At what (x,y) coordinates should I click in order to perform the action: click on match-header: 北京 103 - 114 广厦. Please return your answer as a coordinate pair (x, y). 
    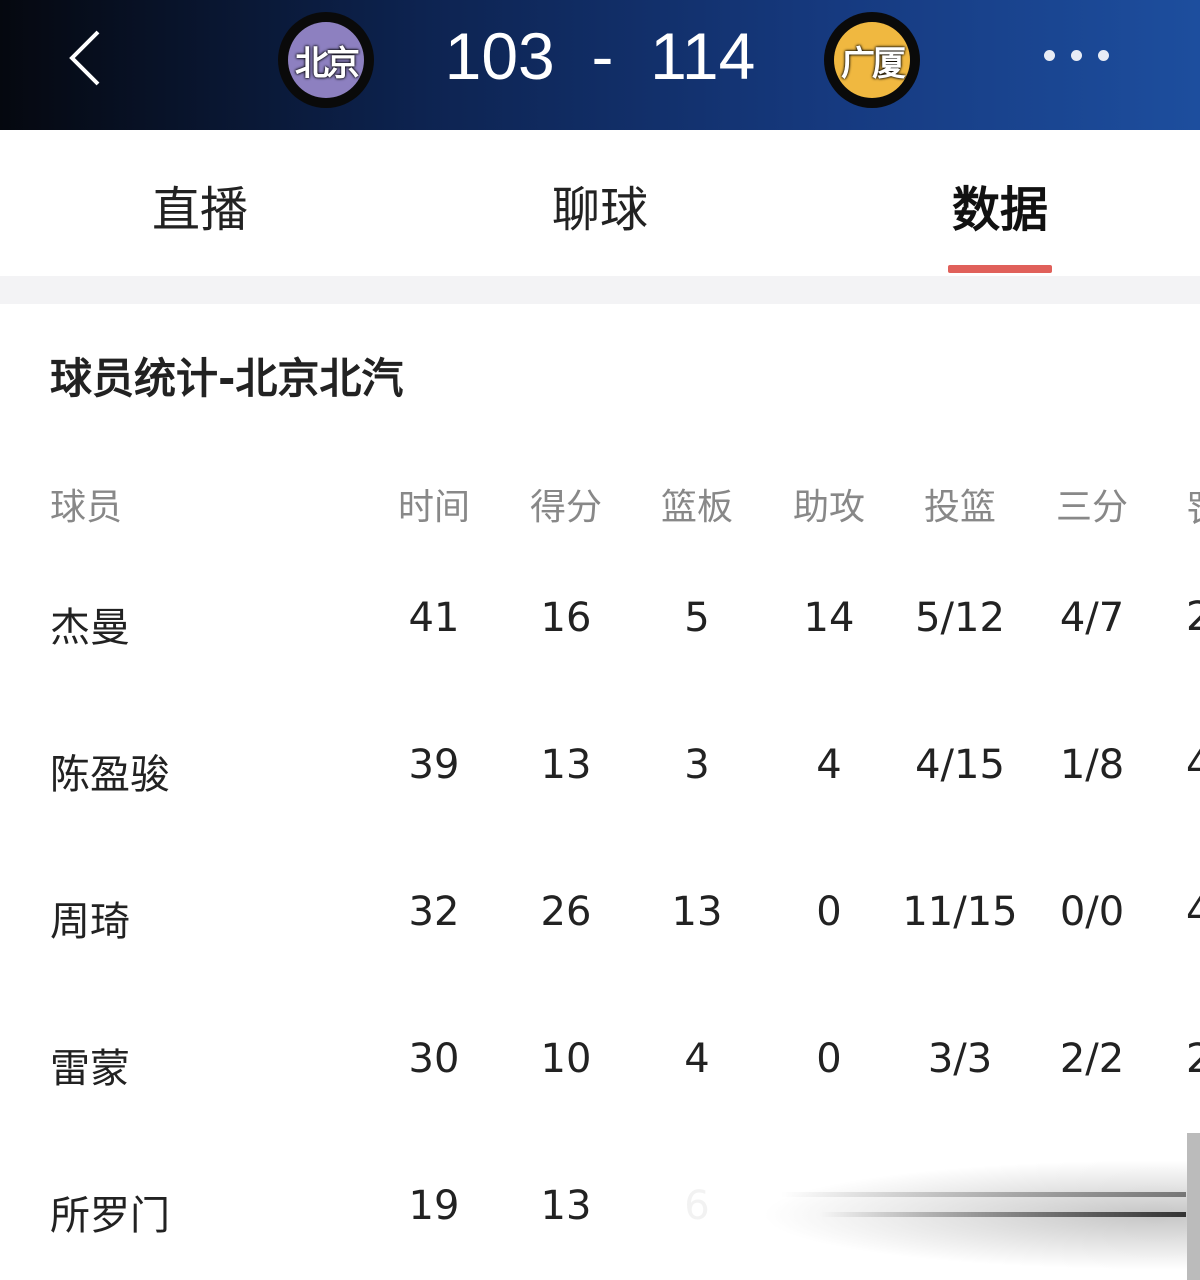
    Looking at the image, I should click on (600, 65).